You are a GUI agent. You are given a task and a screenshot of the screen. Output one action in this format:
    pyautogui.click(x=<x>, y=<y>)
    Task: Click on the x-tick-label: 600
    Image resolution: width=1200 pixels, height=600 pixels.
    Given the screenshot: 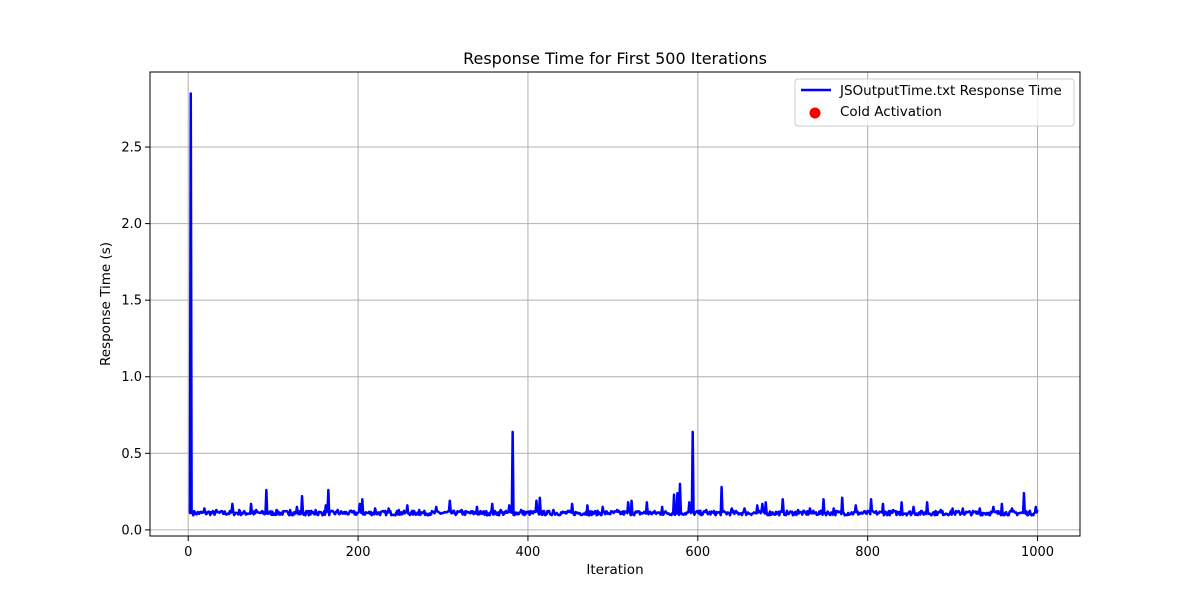 What is the action you would take?
    pyautogui.click(x=697, y=552)
    